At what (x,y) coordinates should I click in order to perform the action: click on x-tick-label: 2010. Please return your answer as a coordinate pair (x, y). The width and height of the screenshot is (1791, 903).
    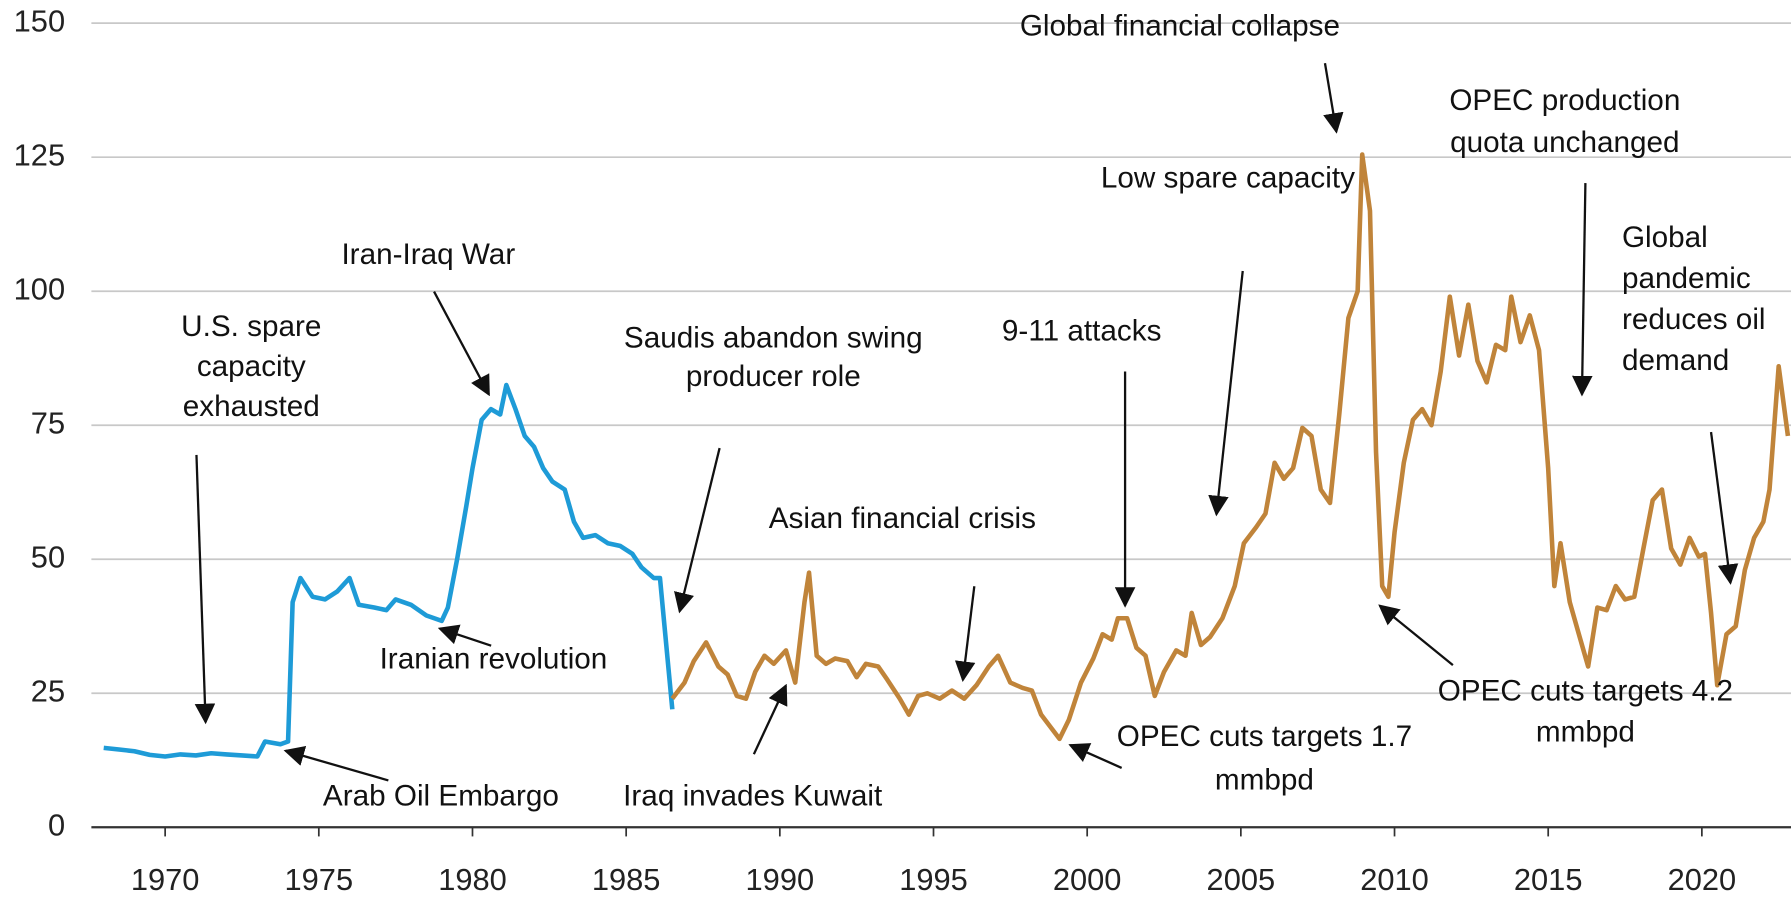
    Looking at the image, I should click on (1394, 879).